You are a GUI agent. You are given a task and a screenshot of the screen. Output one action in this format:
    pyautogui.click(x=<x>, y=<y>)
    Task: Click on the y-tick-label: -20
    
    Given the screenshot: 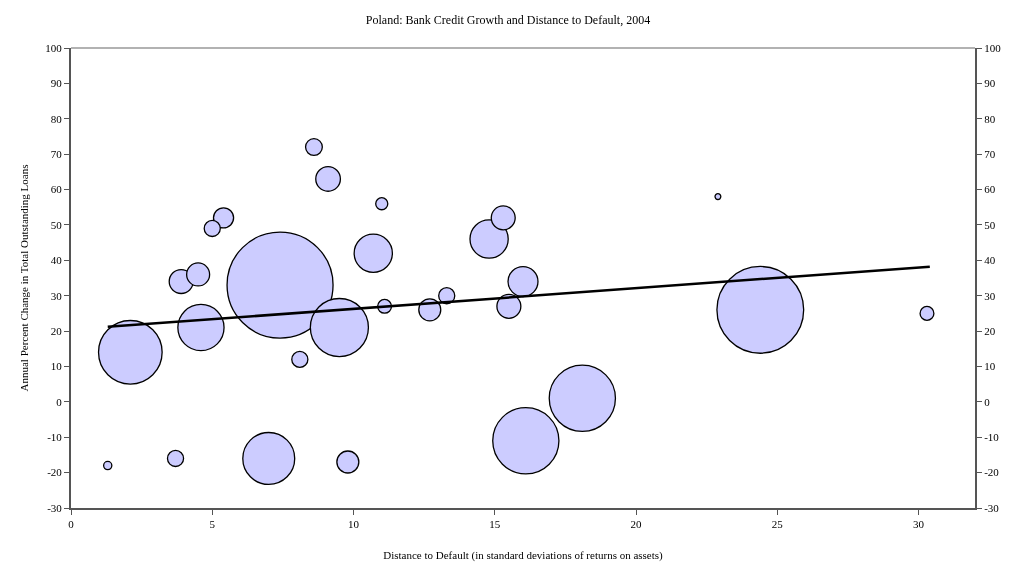 What is the action you would take?
    pyautogui.click(x=55, y=472)
    